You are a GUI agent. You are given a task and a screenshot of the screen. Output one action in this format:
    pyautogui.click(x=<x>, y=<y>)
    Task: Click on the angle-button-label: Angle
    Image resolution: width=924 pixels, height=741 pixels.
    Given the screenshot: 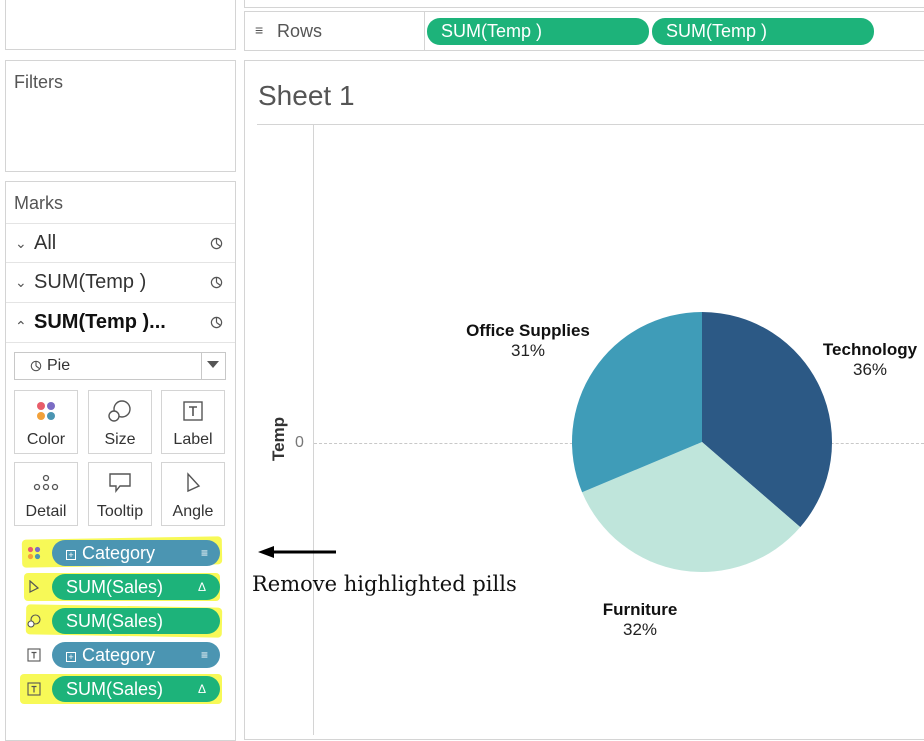 What is the action you would take?
    pyautogui.click(x=193, y=511)
    